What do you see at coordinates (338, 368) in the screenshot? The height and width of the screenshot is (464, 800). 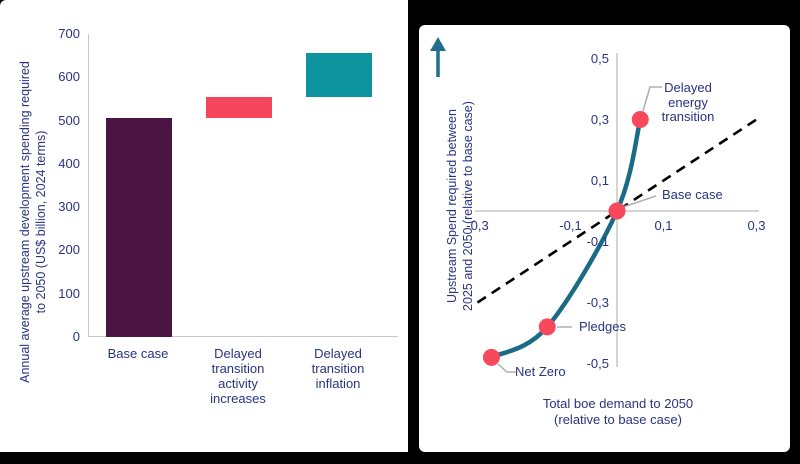 I see `category-label: Delayed transition inflation` at bounding box center [338, 368].